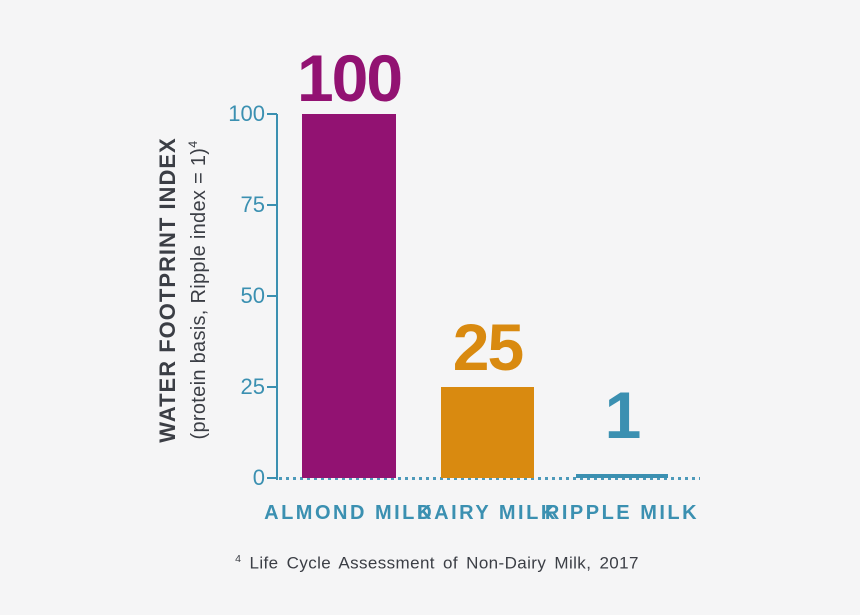 This screenshot has width=860, height=615. I want to click on category-label-dairy-milk: DAIRY MILK, so click(487, 513).